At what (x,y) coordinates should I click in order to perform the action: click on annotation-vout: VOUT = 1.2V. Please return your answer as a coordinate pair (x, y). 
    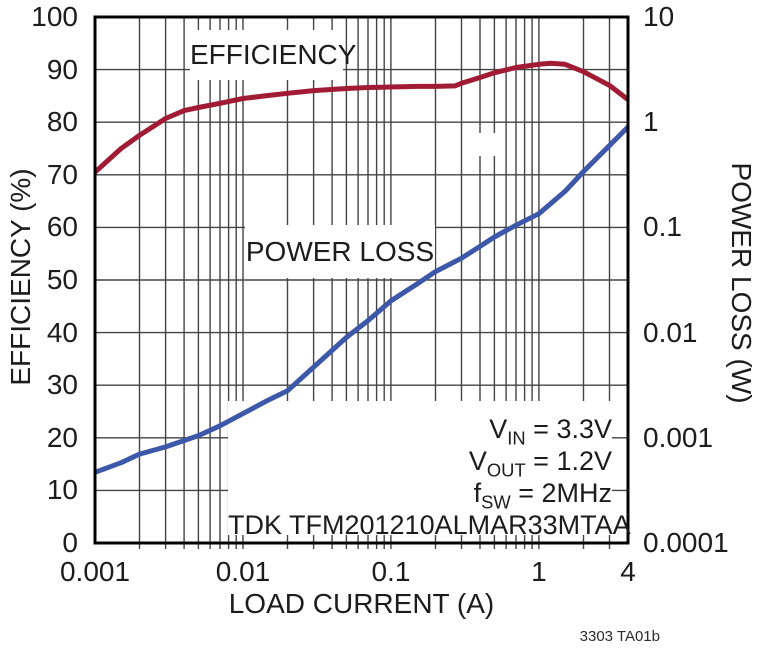
    Looking at the image, I should click on (540, 463).